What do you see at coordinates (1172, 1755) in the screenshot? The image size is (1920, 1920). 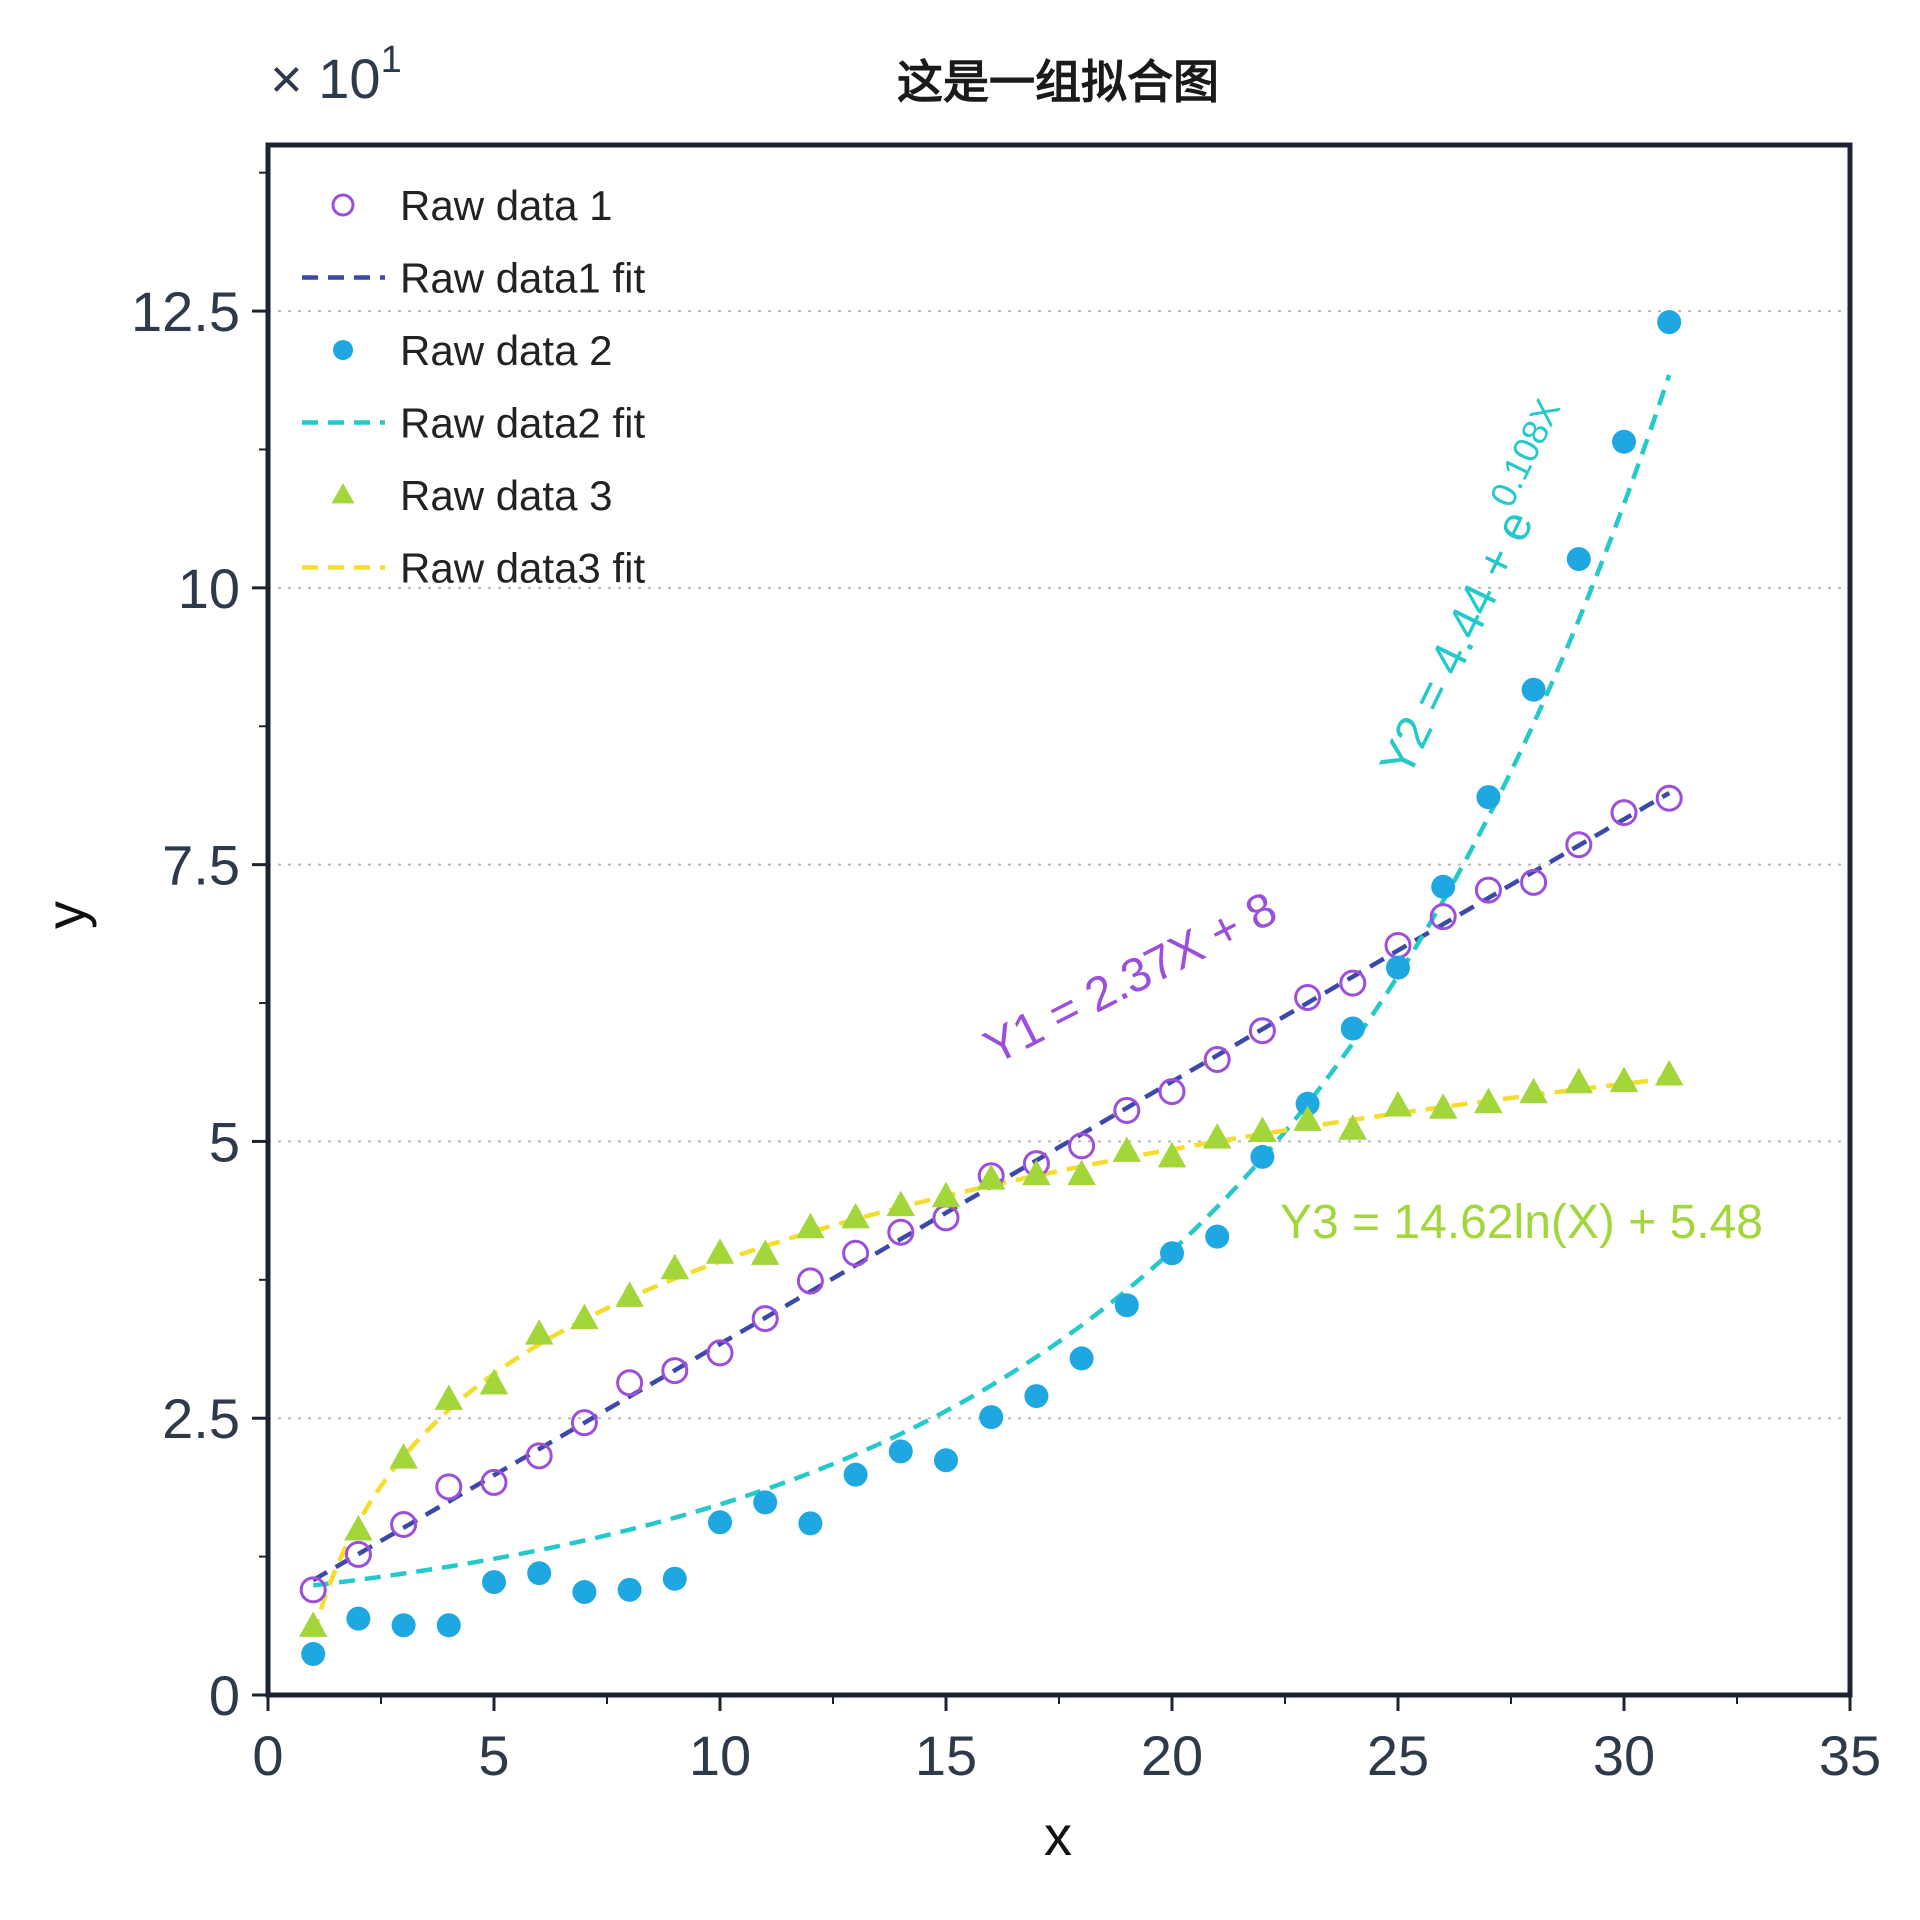 I see `x-tick-label: 20` at bounding box center [1172, 1755].